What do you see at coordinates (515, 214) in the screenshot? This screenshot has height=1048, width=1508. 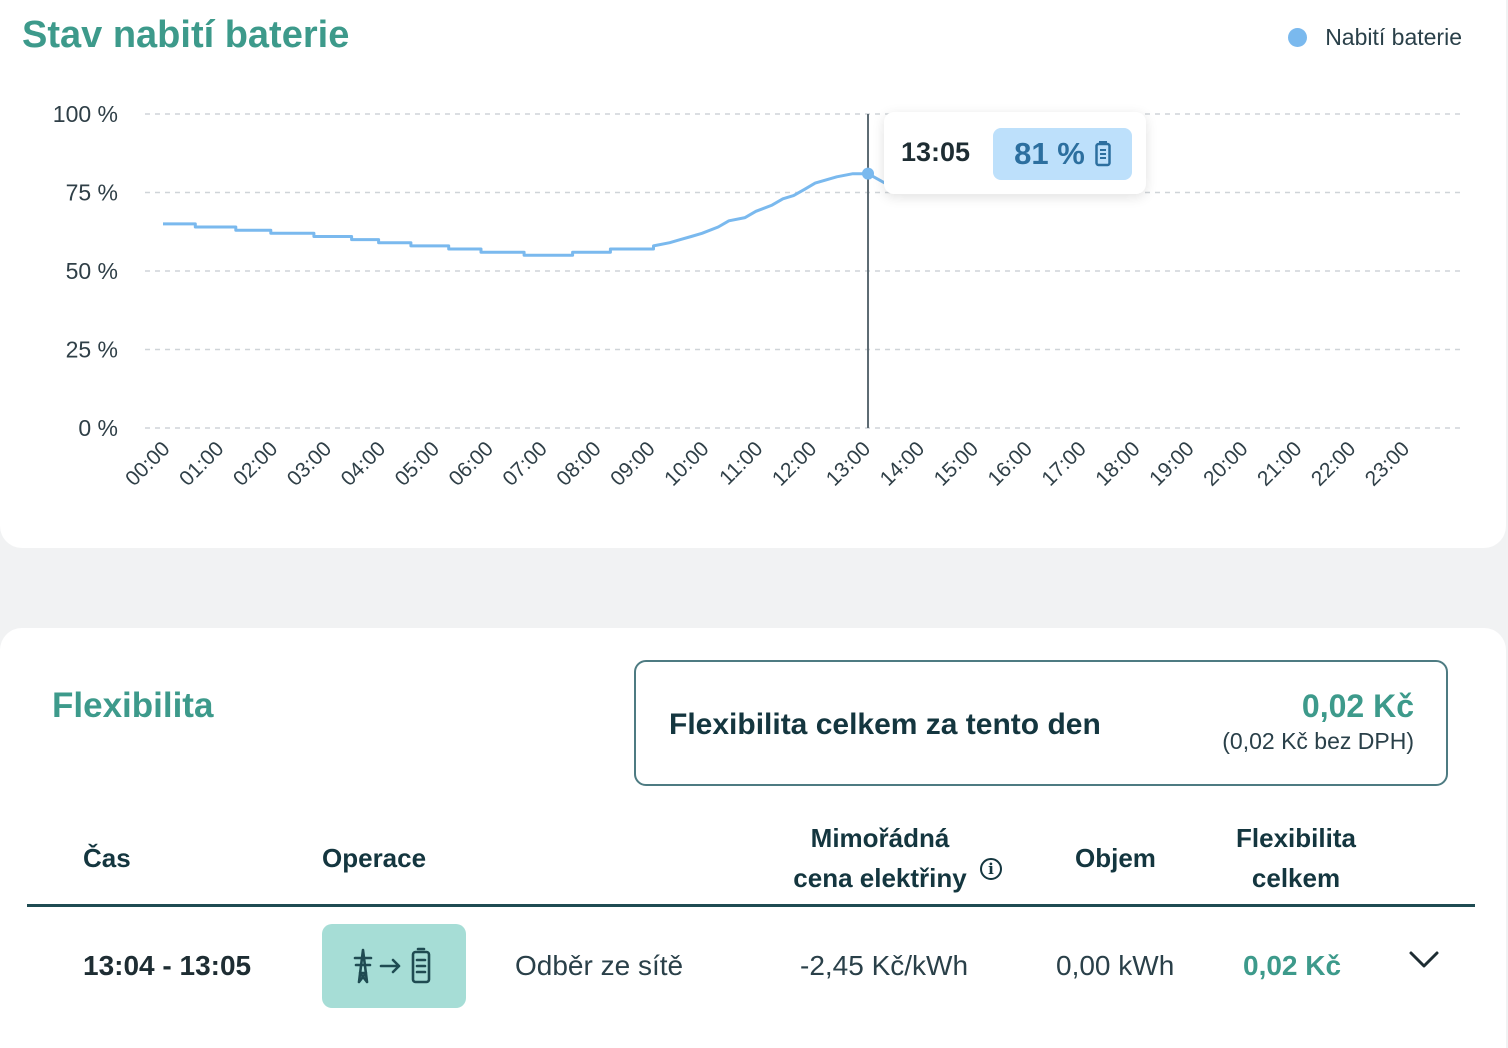 I see `series-line-nabiti-baterie` at bounding box center [515, 214].